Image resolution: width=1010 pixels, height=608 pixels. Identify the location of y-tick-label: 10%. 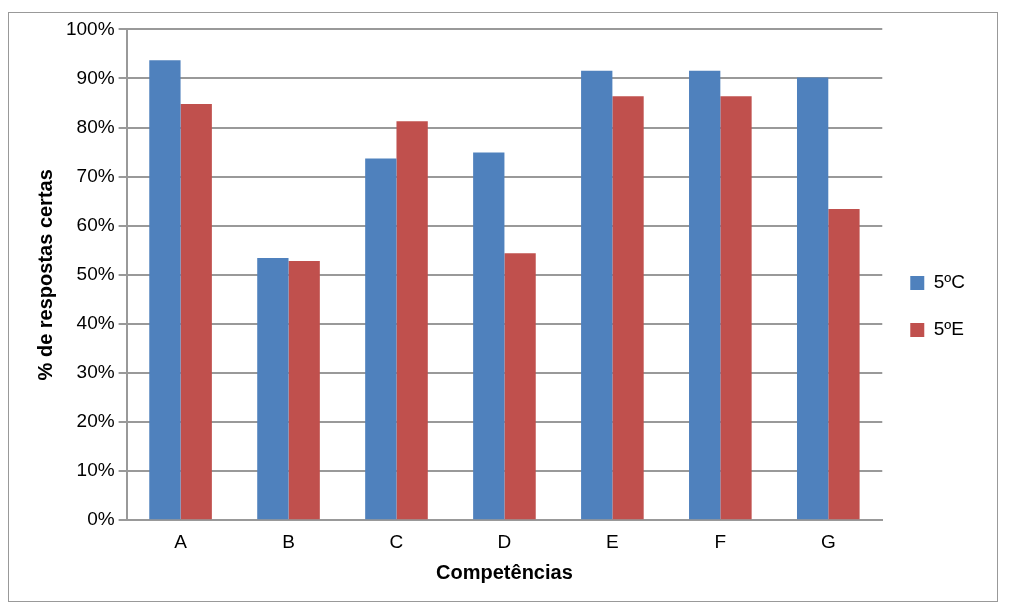
(95, 470).